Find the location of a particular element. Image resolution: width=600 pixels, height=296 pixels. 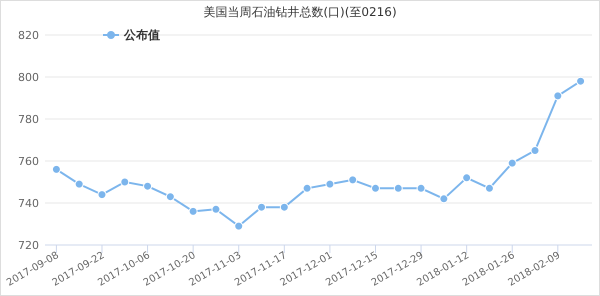

chart-title: 美国当周石油钻井总数(口)(至0216) is located at coordinates (300, 12).